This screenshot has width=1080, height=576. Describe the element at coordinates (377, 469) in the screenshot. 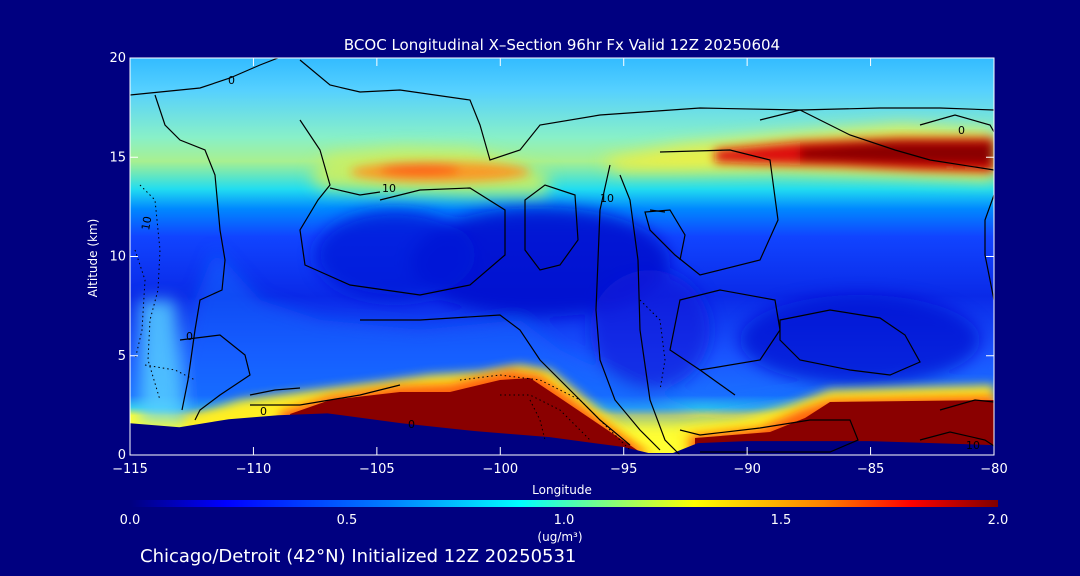

I see `x-tick-label: −105` at that location.